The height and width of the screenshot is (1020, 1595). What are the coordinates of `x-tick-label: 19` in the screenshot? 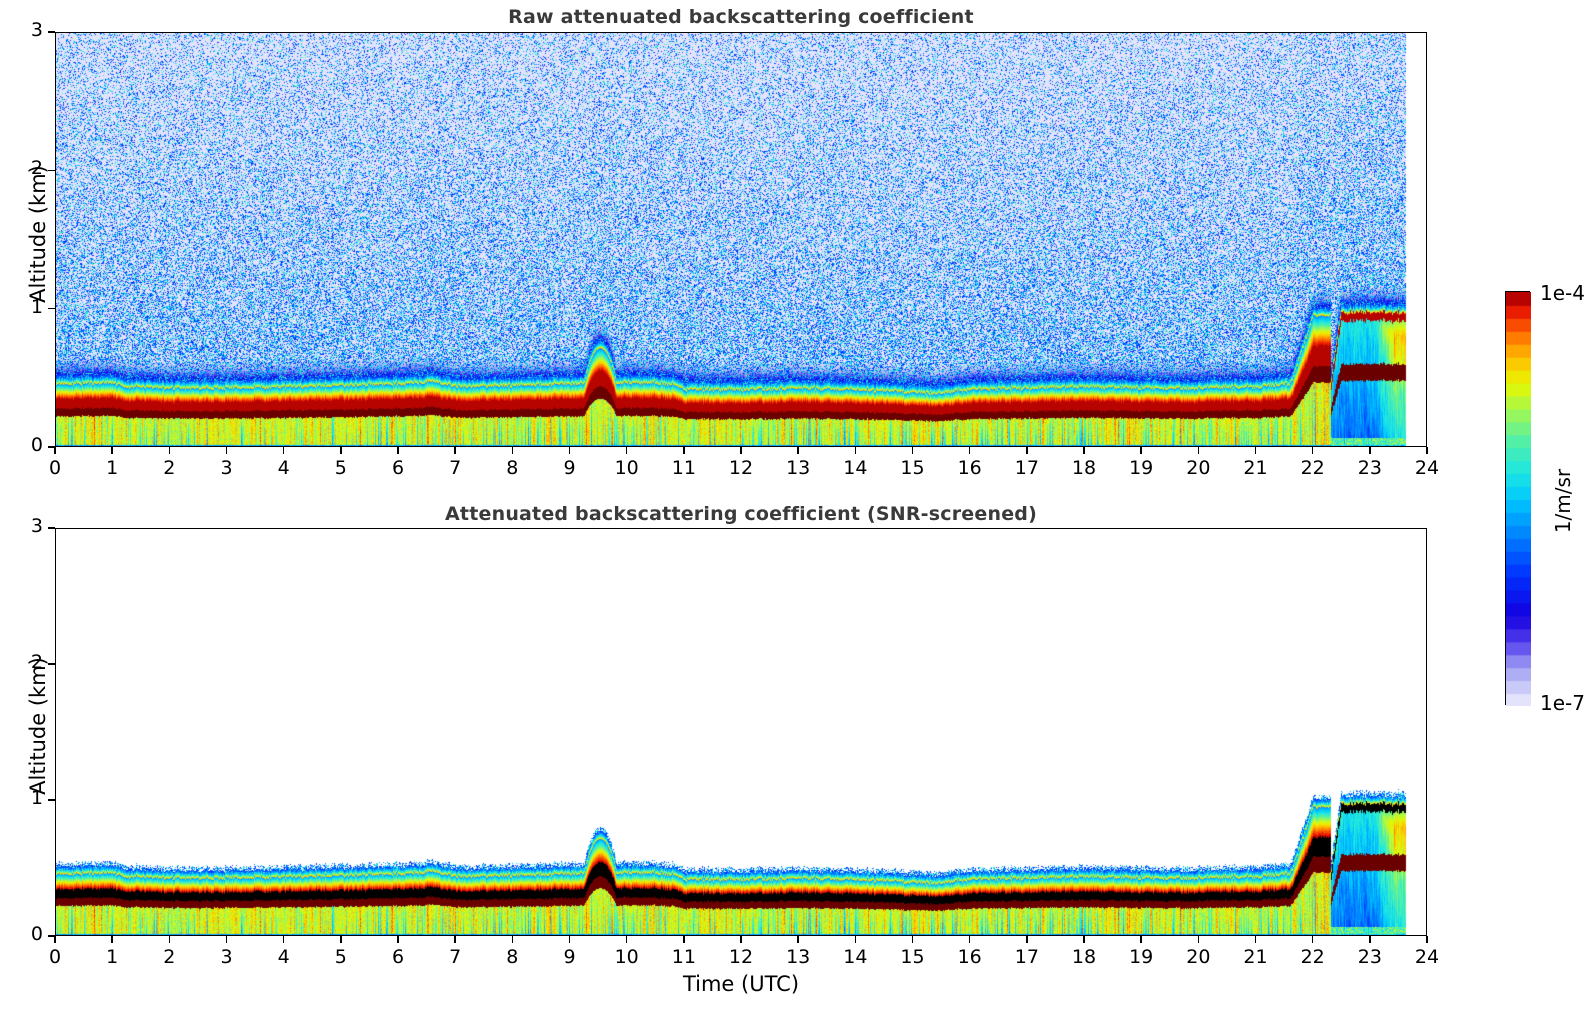 It's located at (1141, 468).